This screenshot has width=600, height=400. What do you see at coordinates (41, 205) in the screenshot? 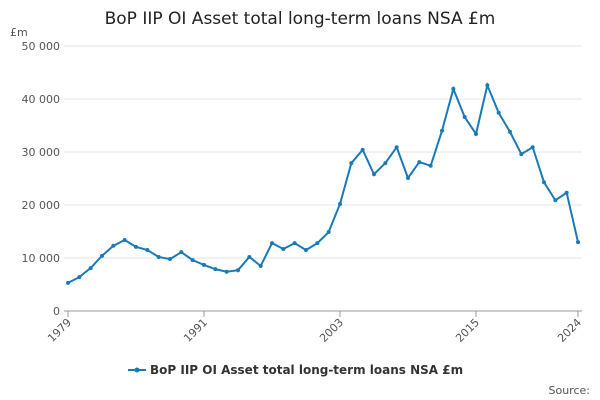
I see `y-tick-label: 20 000` at bounding box center [41, 205].